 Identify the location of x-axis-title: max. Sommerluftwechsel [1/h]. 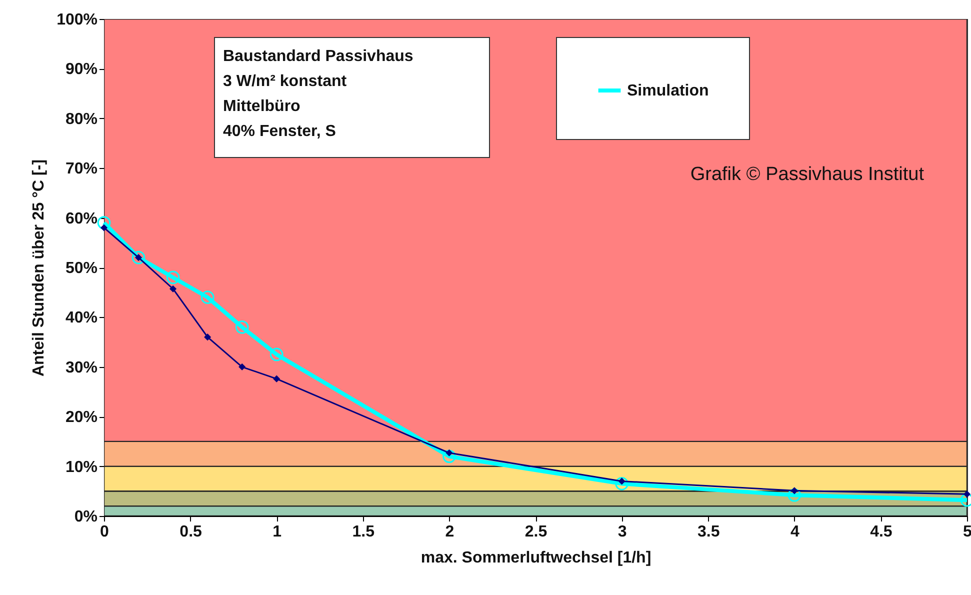
(536, 558).